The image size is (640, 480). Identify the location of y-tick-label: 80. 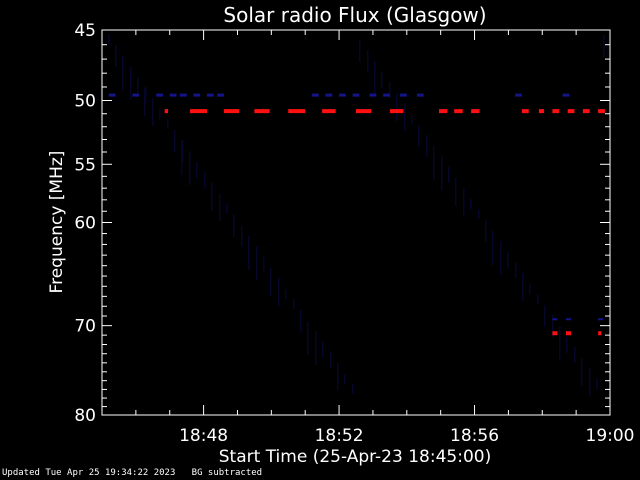
(85, 416).